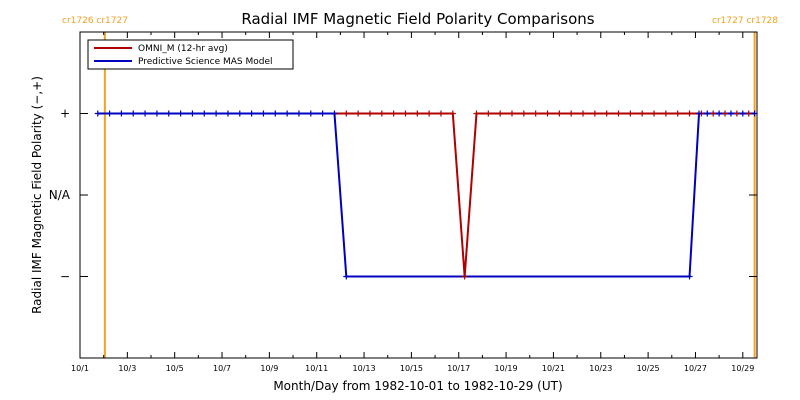 The image size is (800, 400). I want to click on x-tick-label: 10/27, so click(695, 368).